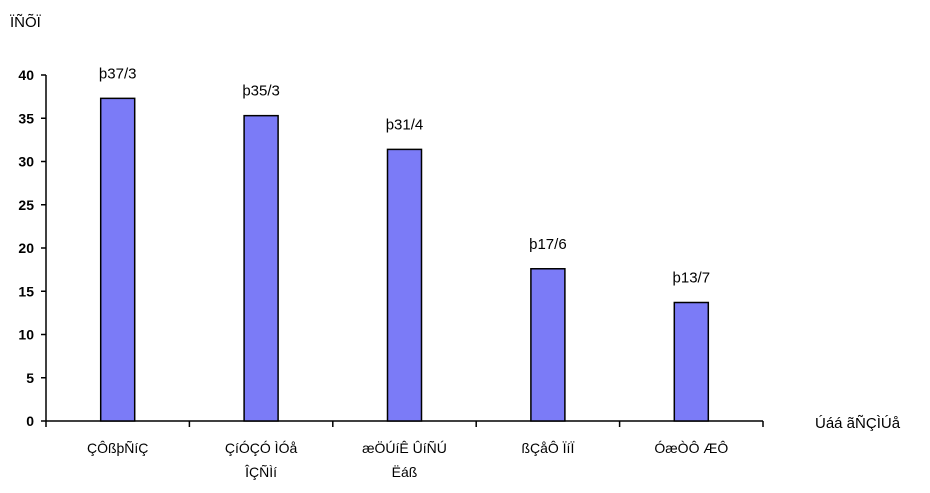 The height and width of the screenshot is (493, 930). What do you see at coordinates (405, 124) in the screenshot?
I see `data-label: þ31/4` at bounding box center [405, 124].